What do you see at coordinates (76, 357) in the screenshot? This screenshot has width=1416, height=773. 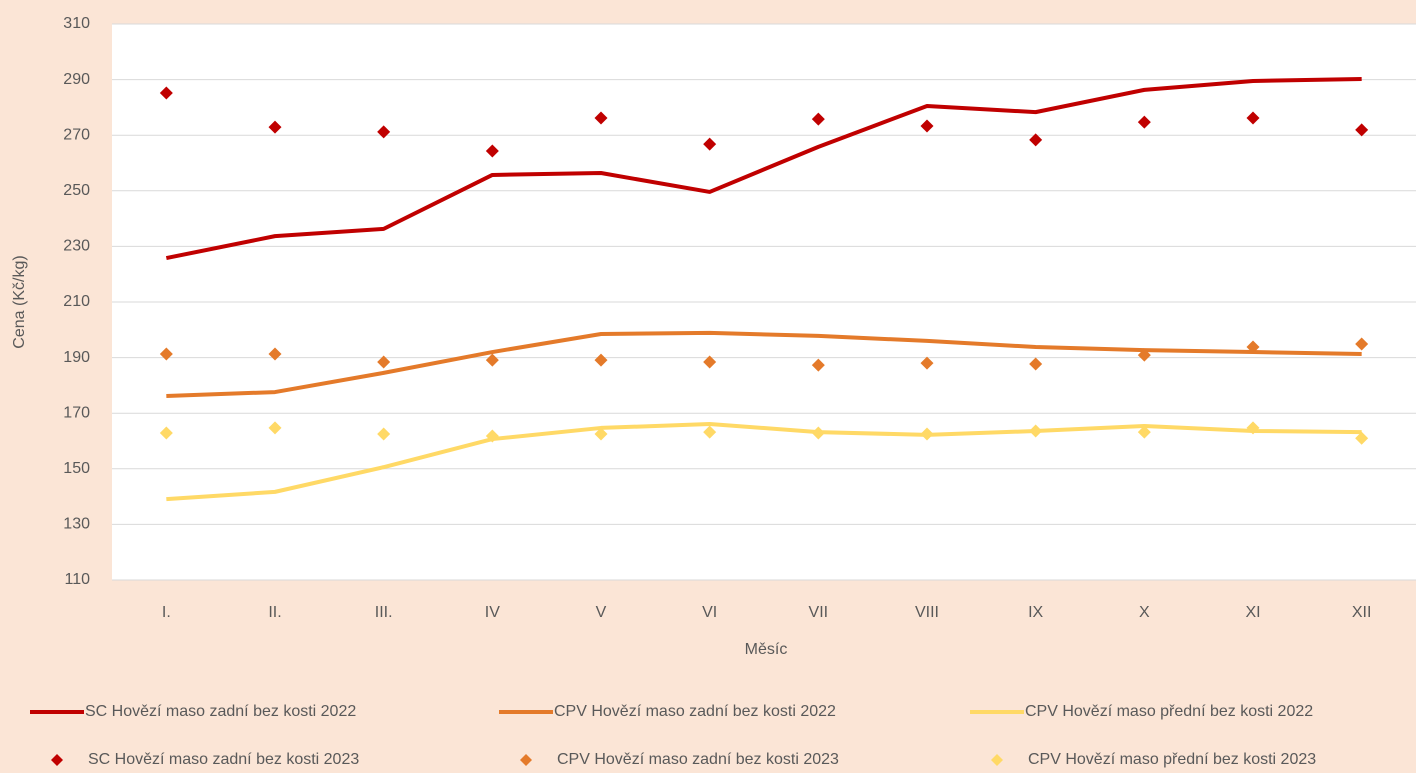 I see `y-tick-label: 190` at bounding box center [76, 357].